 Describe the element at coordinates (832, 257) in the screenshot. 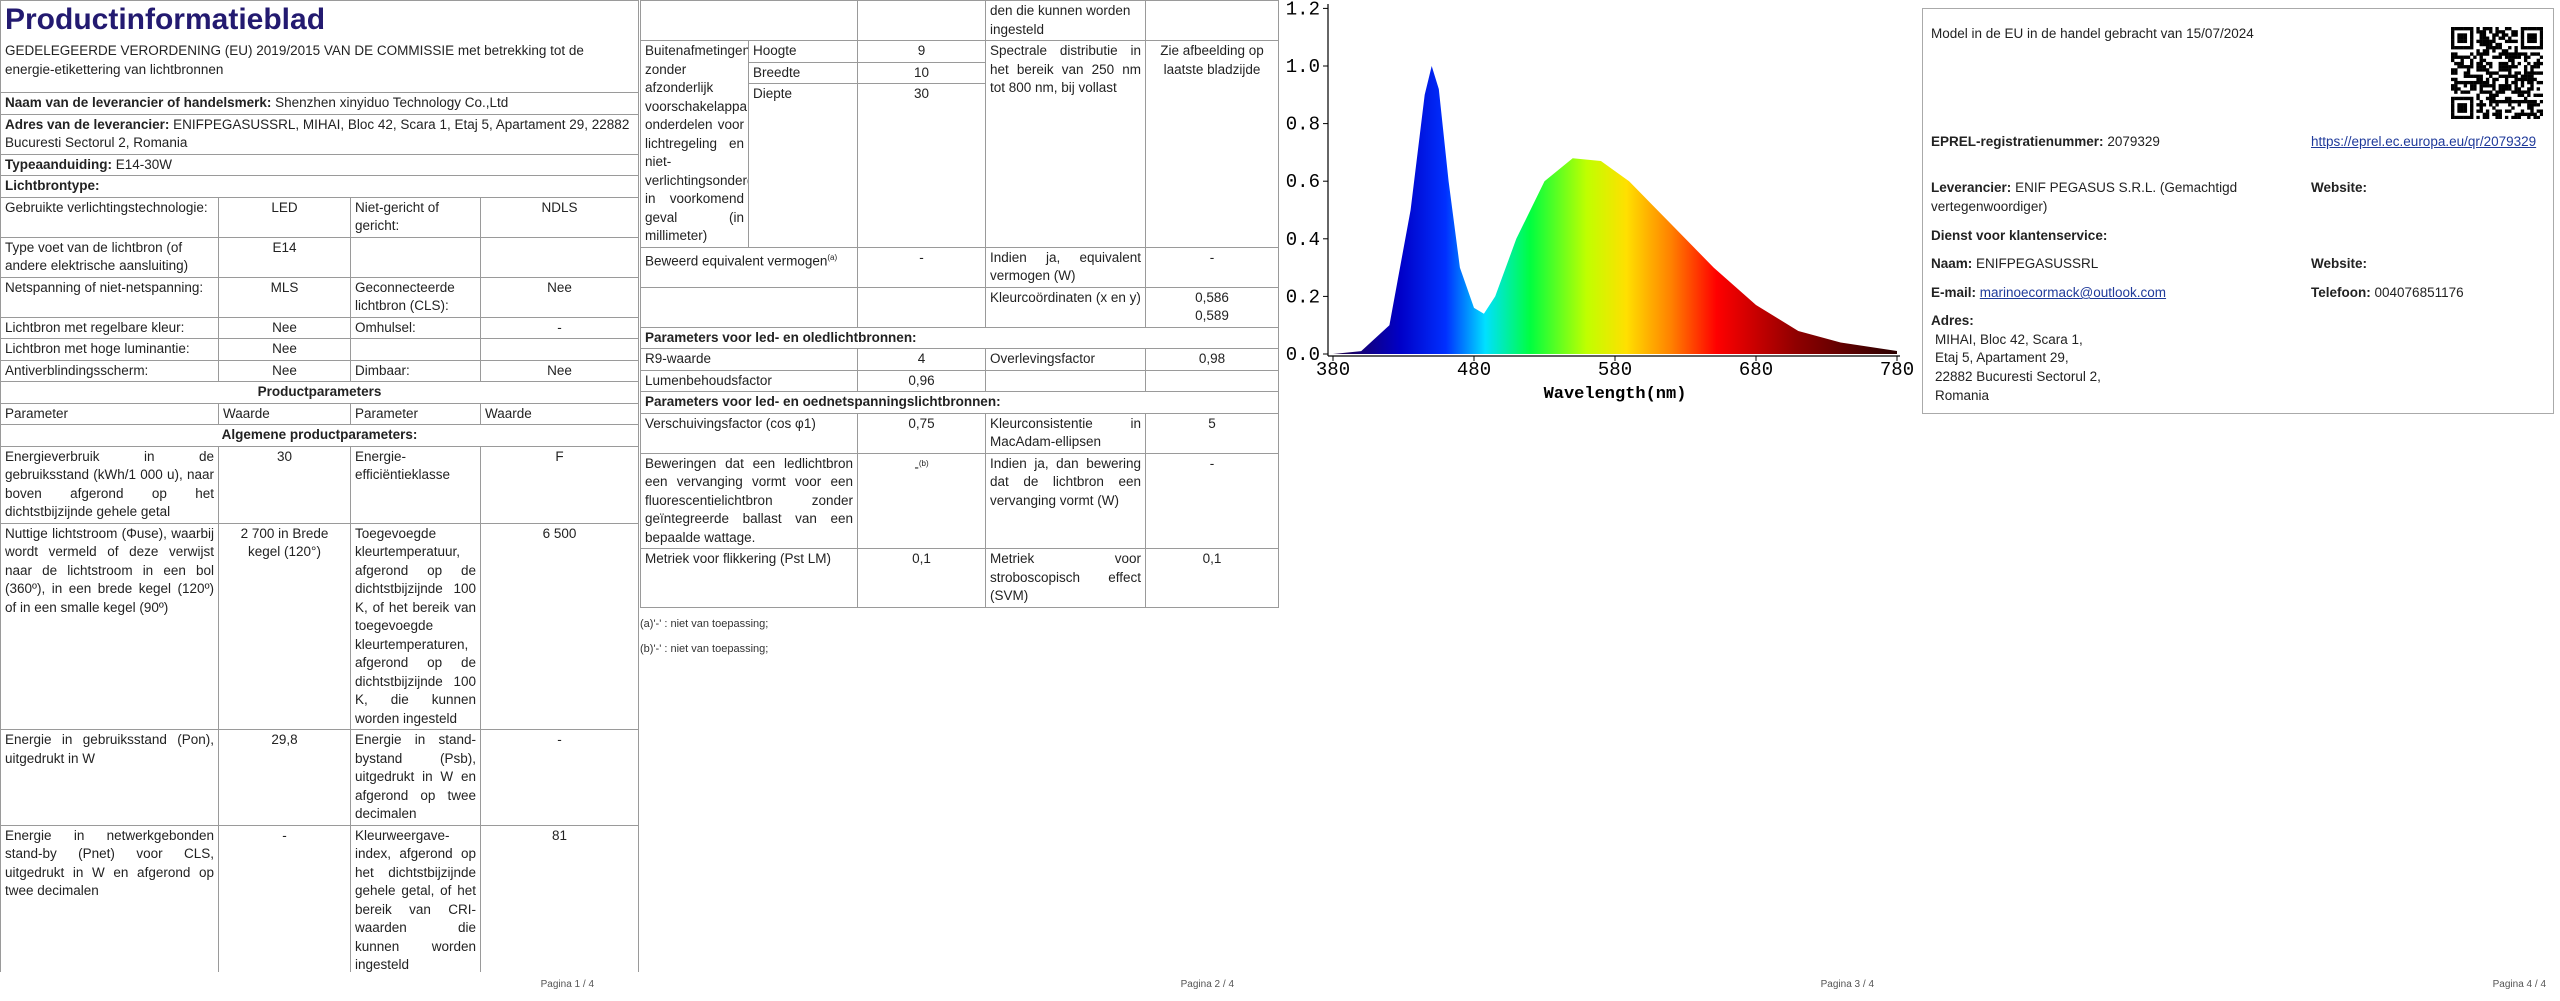

I see `text: (a)` at that location.